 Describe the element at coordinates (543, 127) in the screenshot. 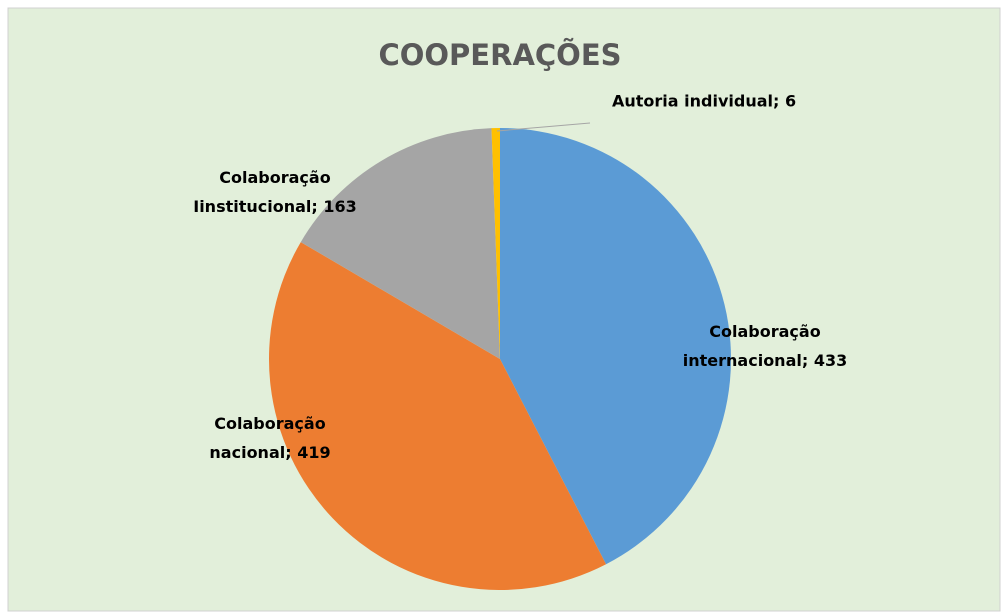

I see `leader-line` at that location.